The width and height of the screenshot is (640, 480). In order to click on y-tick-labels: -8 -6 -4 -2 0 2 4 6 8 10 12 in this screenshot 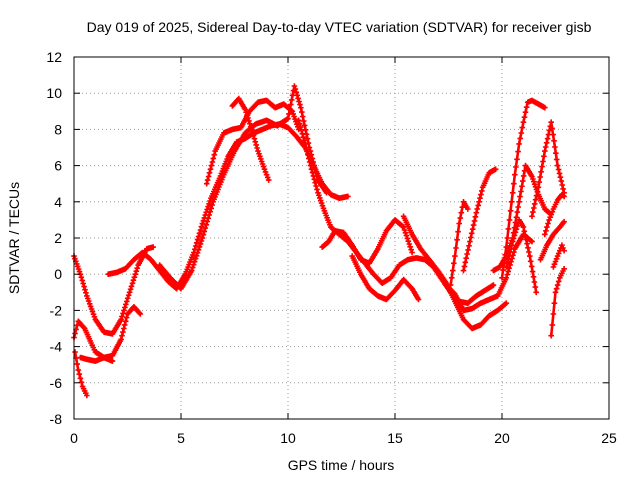, I will do `click(54, 238)`.